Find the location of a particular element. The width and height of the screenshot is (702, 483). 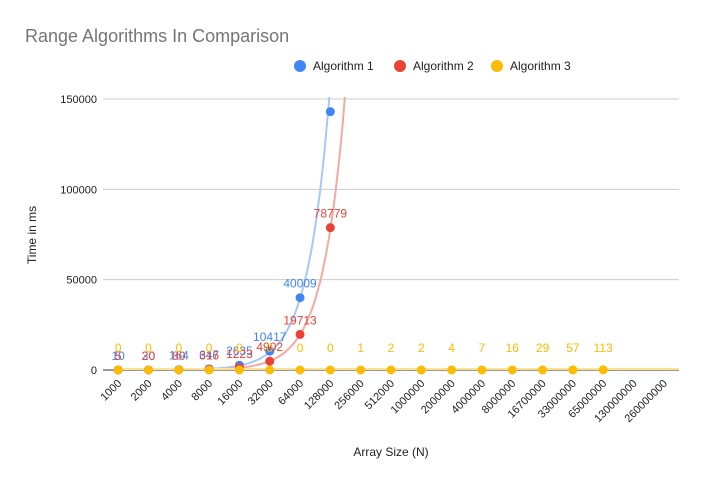

data-label: 29 is located at coordinates (543, 348).